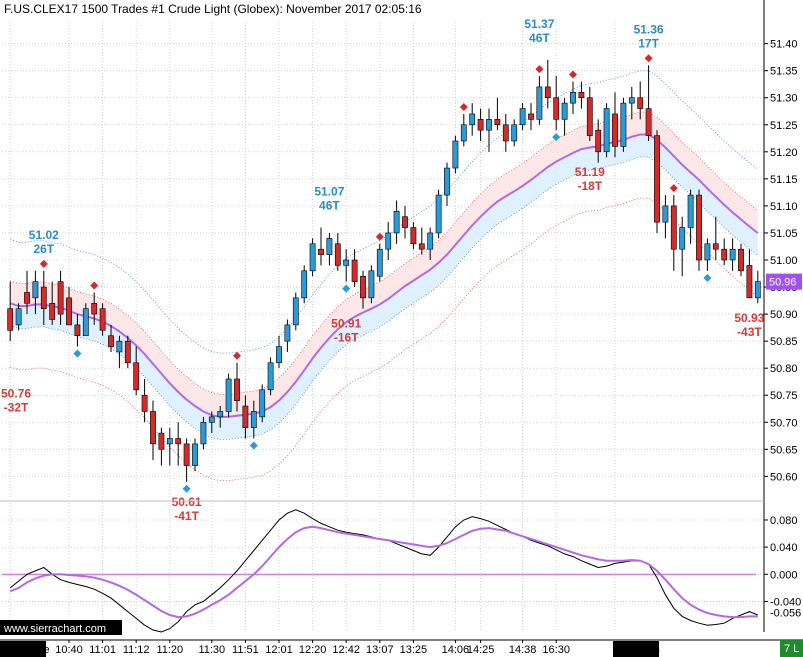 Image resolution: width=803 pixels, height=657 pixels. Describe the element at coordinates (791, 648) in the screenshot. I see `corner-badge: 7 L` at that location.